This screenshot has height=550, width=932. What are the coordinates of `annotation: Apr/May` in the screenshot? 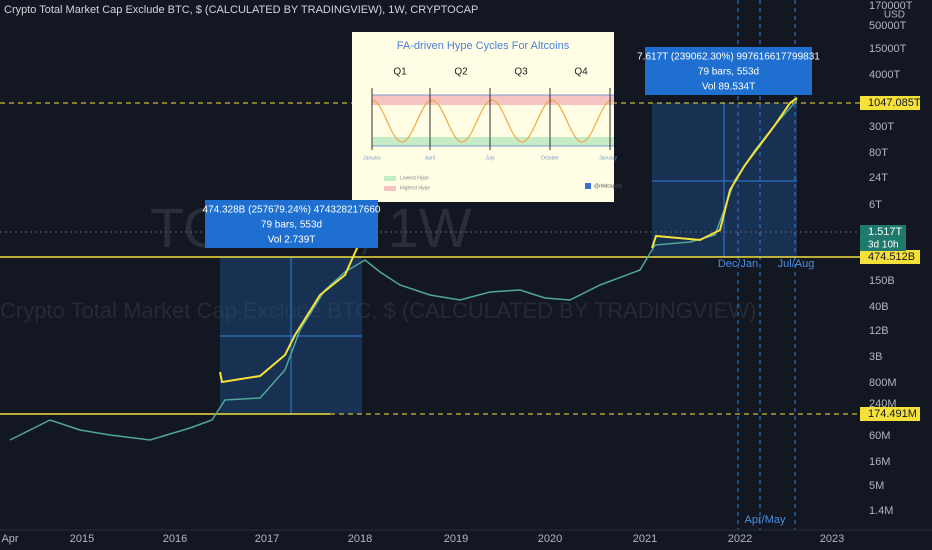 It's located at (765, 520).